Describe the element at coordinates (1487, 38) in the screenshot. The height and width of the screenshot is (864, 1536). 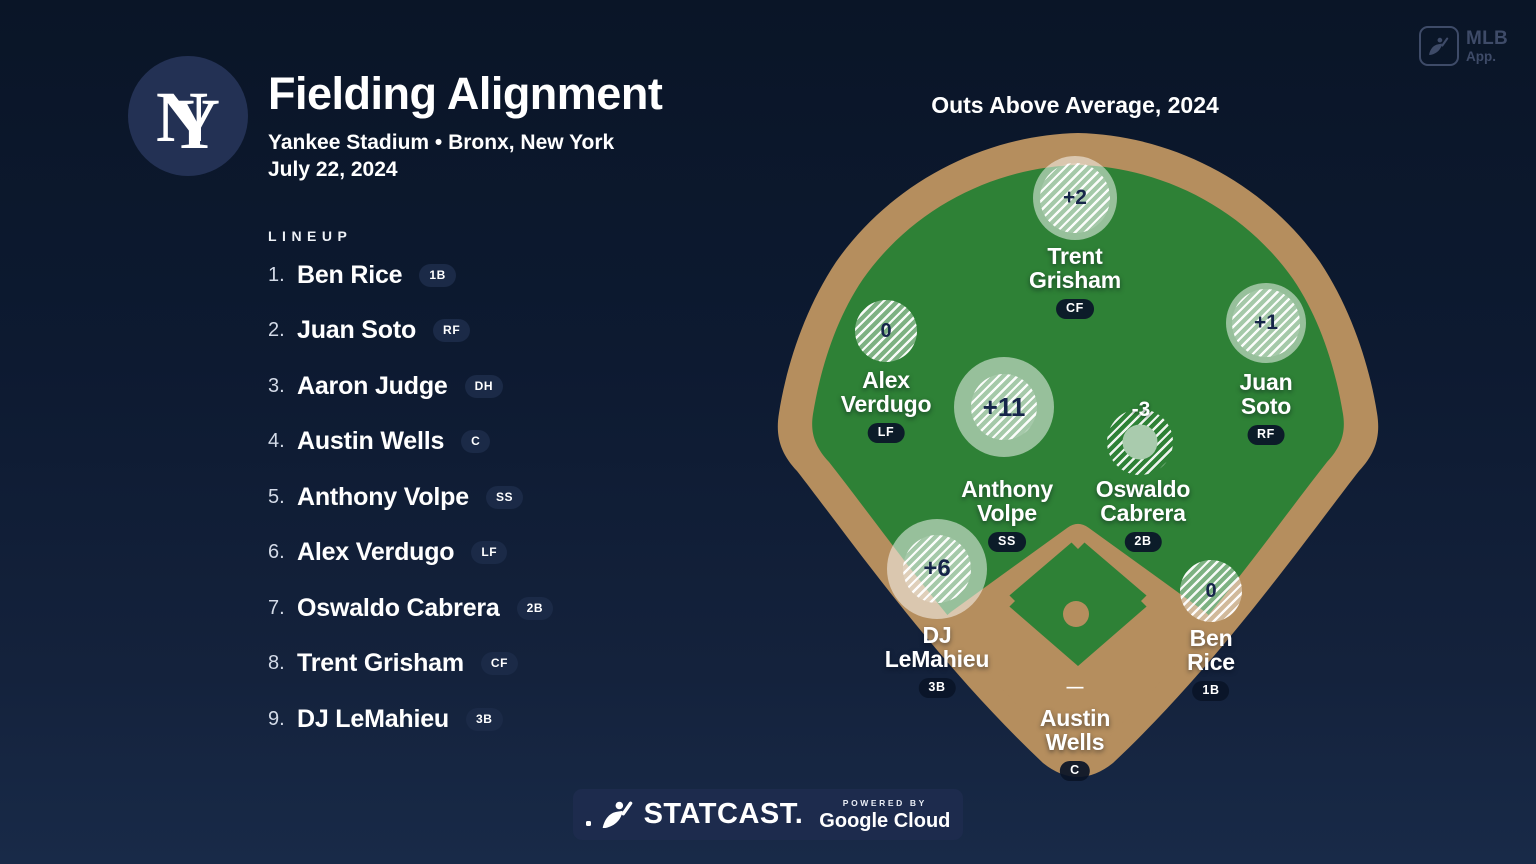
I see `mlb-app-text: MLB` at that location.